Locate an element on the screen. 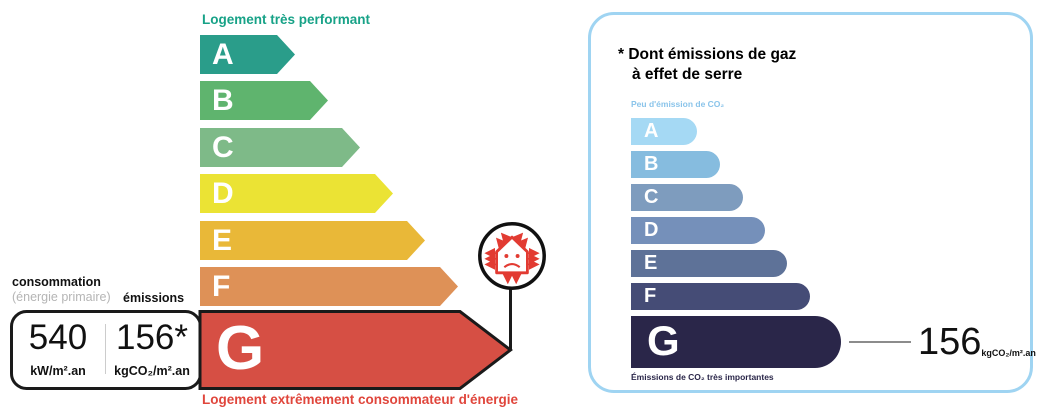 The image size is (1046, 410). energy-class-g-arrow is located at coordinates (355, 350).